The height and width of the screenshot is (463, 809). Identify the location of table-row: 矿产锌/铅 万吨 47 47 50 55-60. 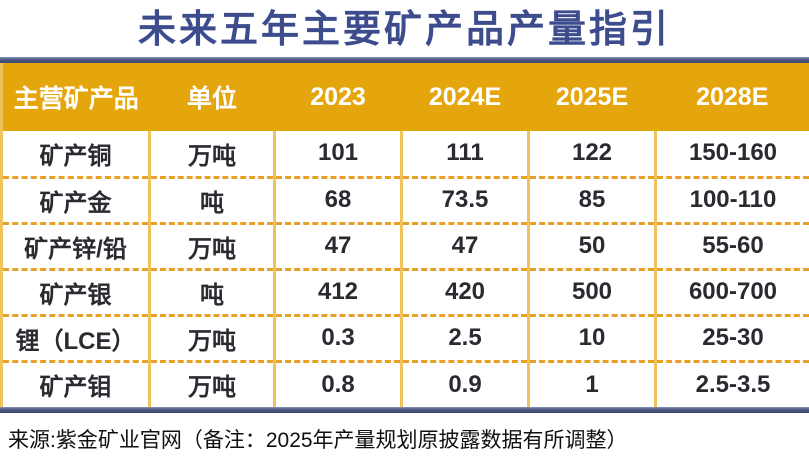
(405, 245).